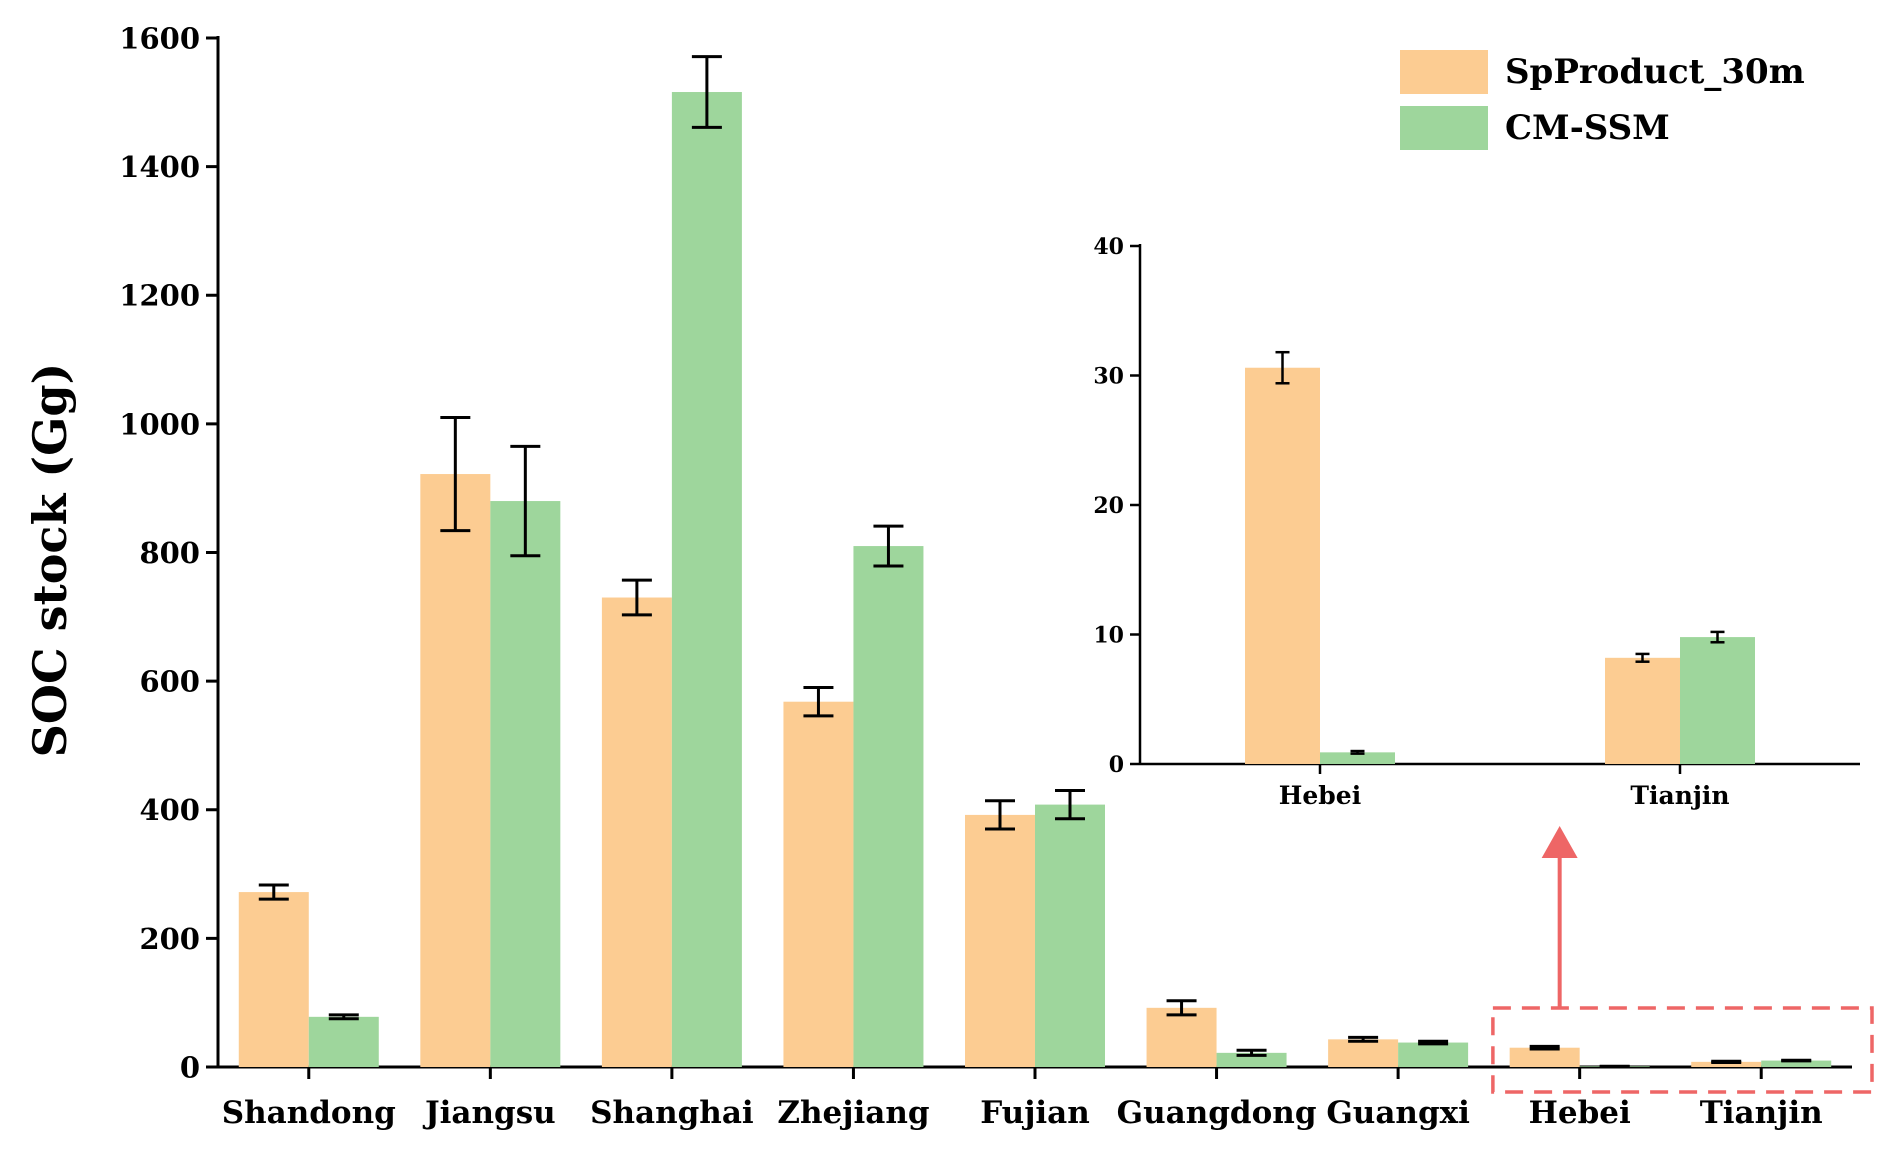 Image resolution: width=1892 pixels, height=1156 pixels. What do you see at coordinates (1544, 1057) in the screenshot?
I see `main-bar-spproduct-30m-hebei` at bounding box center [1544, 1057].